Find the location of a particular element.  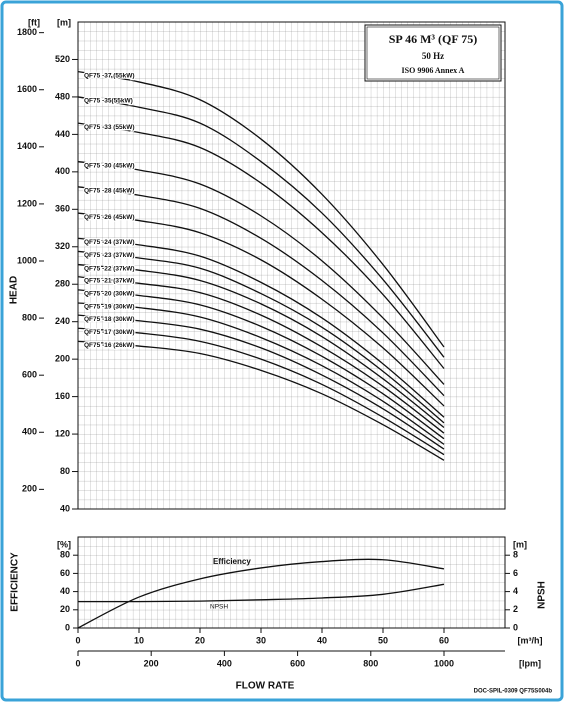

y-tick-label: 320 is located at coordinates (62, 246).